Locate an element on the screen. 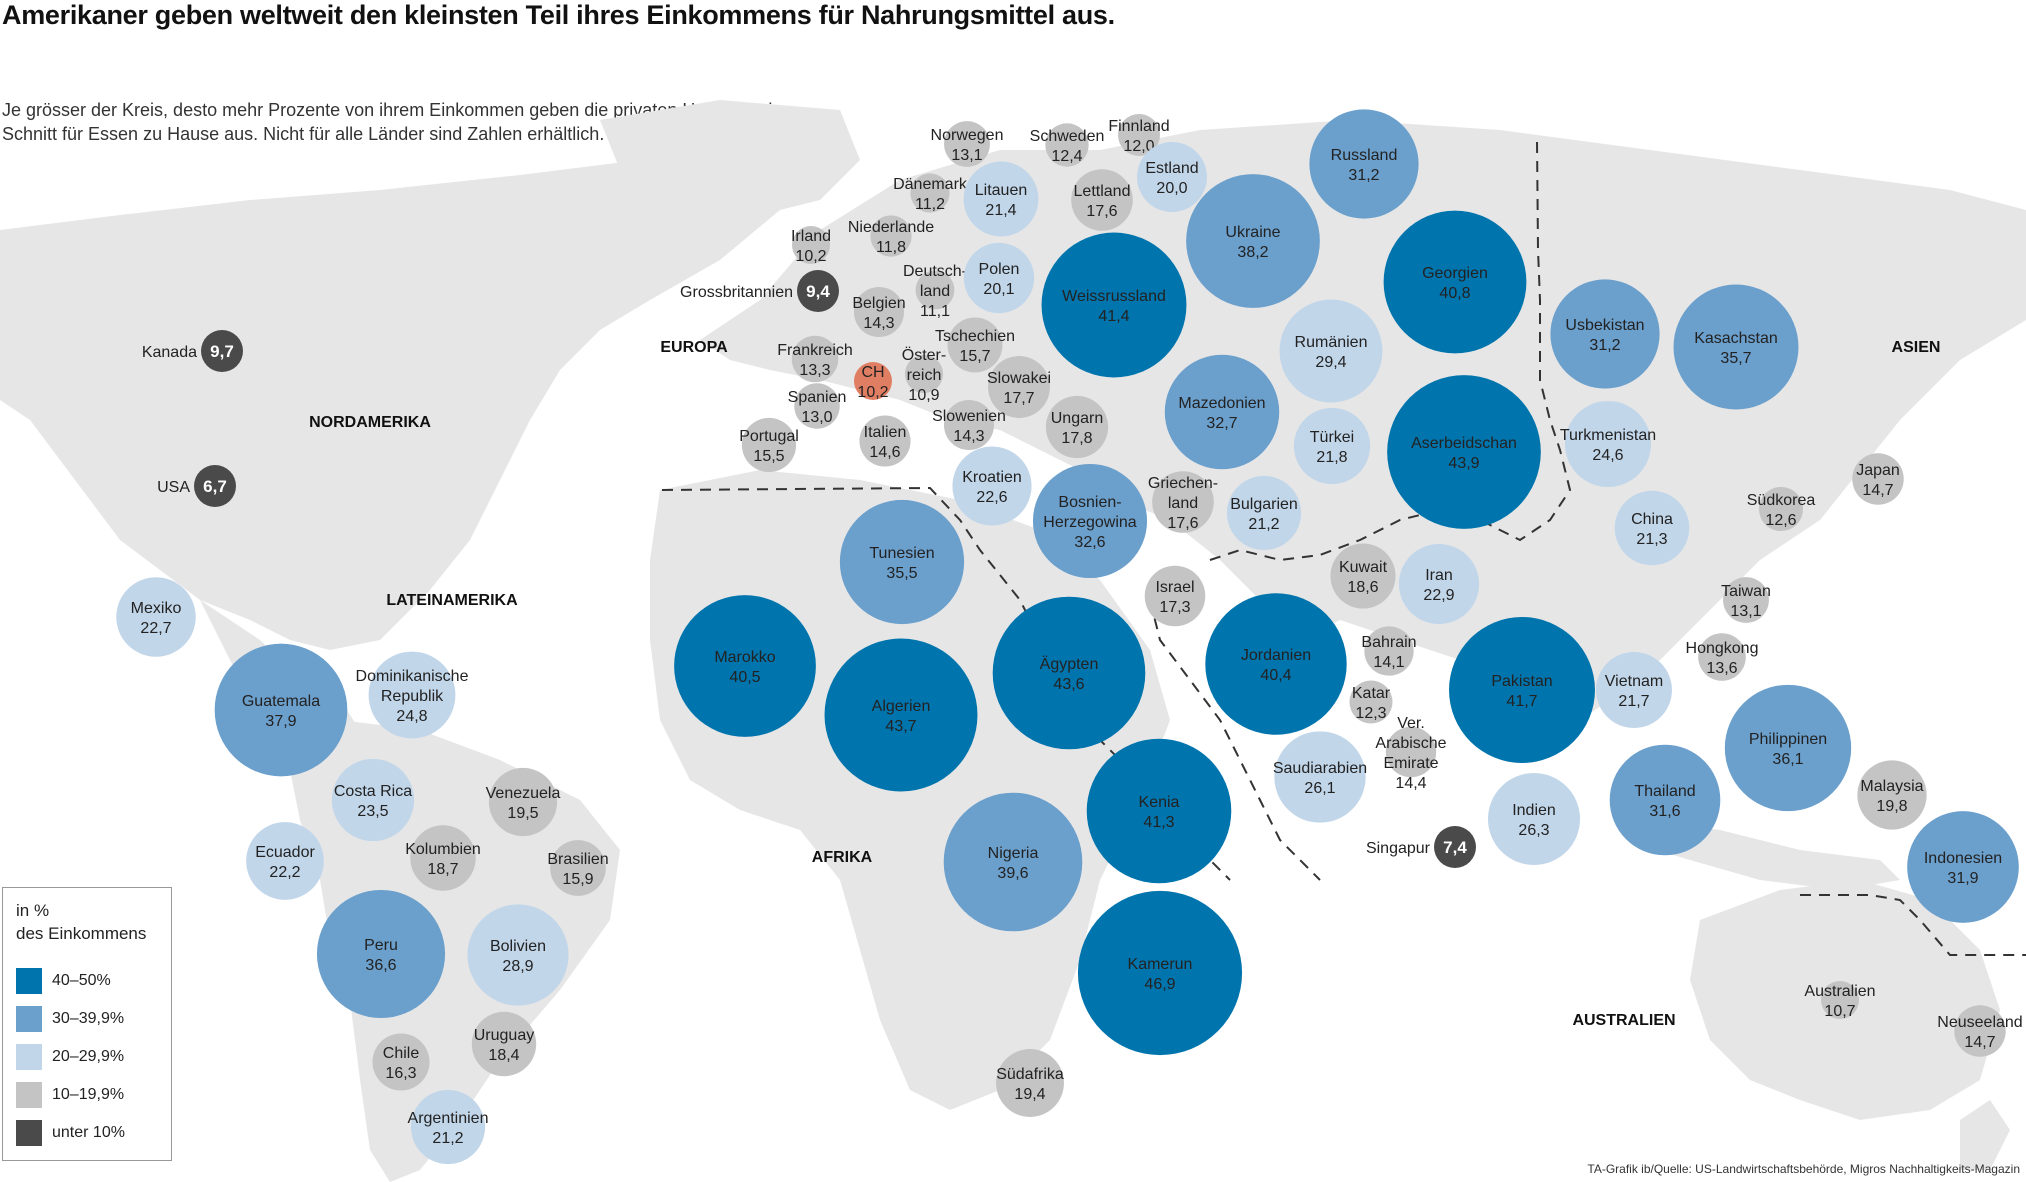  bubble-country-name: Georgien is located at coordinates (1455, 273).